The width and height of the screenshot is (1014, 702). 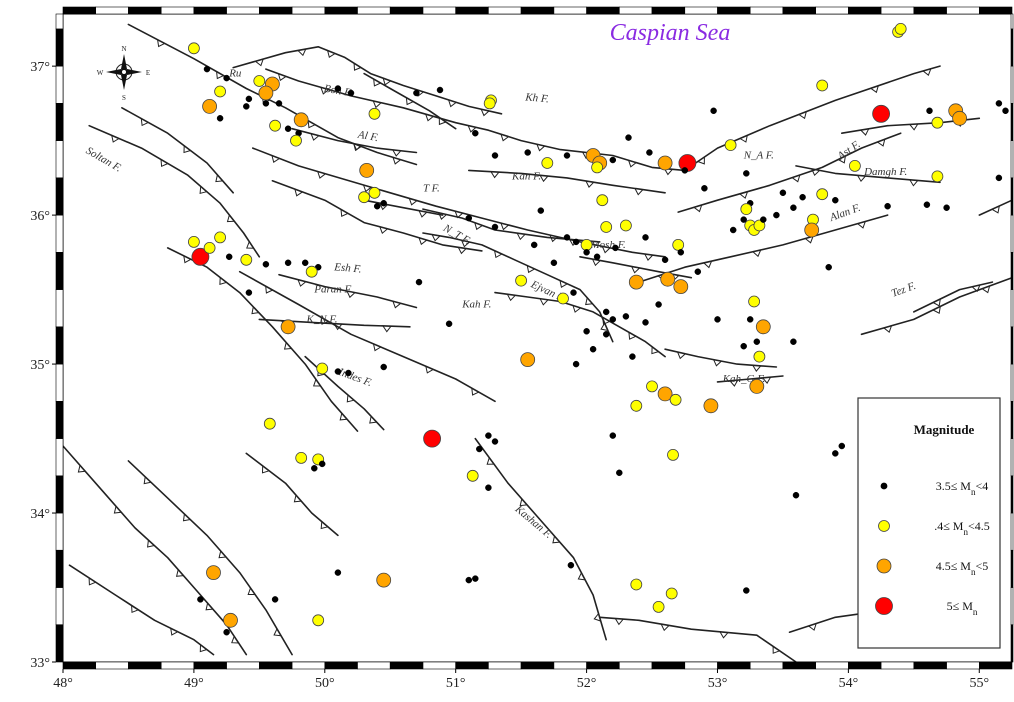 I want to click on fault-label: Kan F., so click(x=526, y=176).